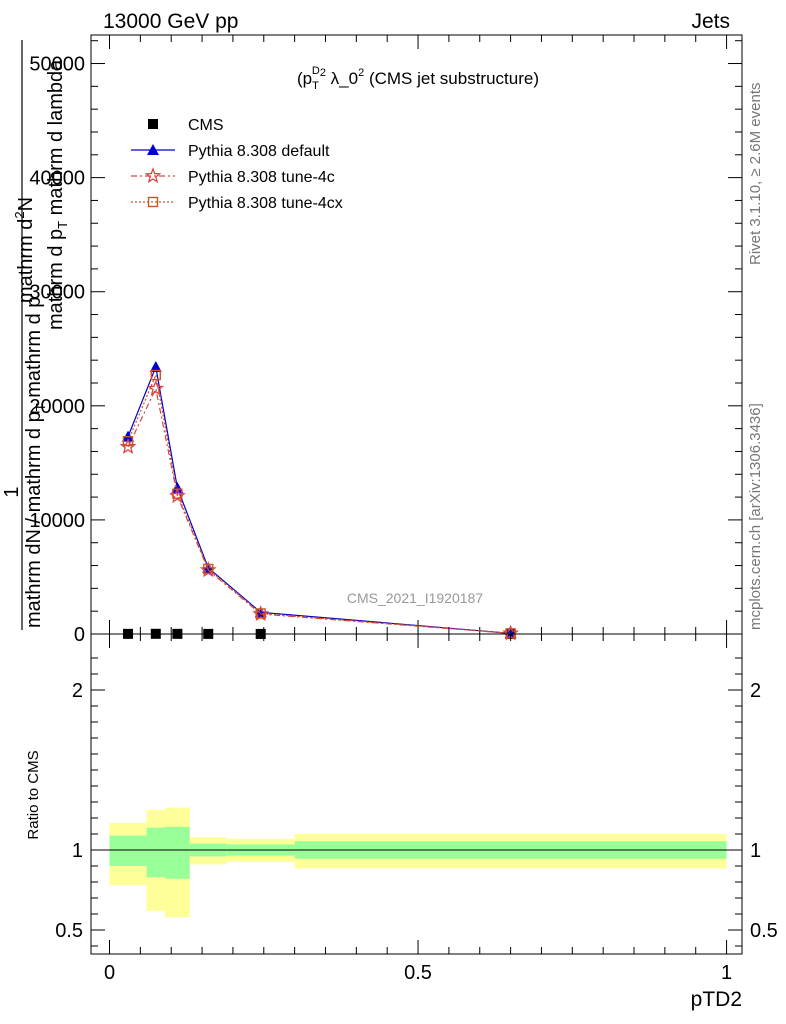 This screenshot has height=1024, width=786. What do you see at coordinates (716, 999) in the screenshot?
I see `x-axis-label: pTD2` at bounding box center [716, 999].